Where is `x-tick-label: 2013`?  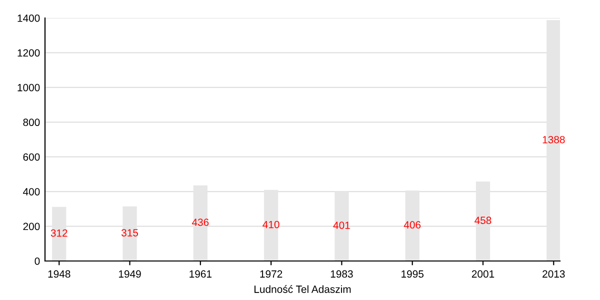 x-tick-label: 2013 is located at coordinates (553, 274).